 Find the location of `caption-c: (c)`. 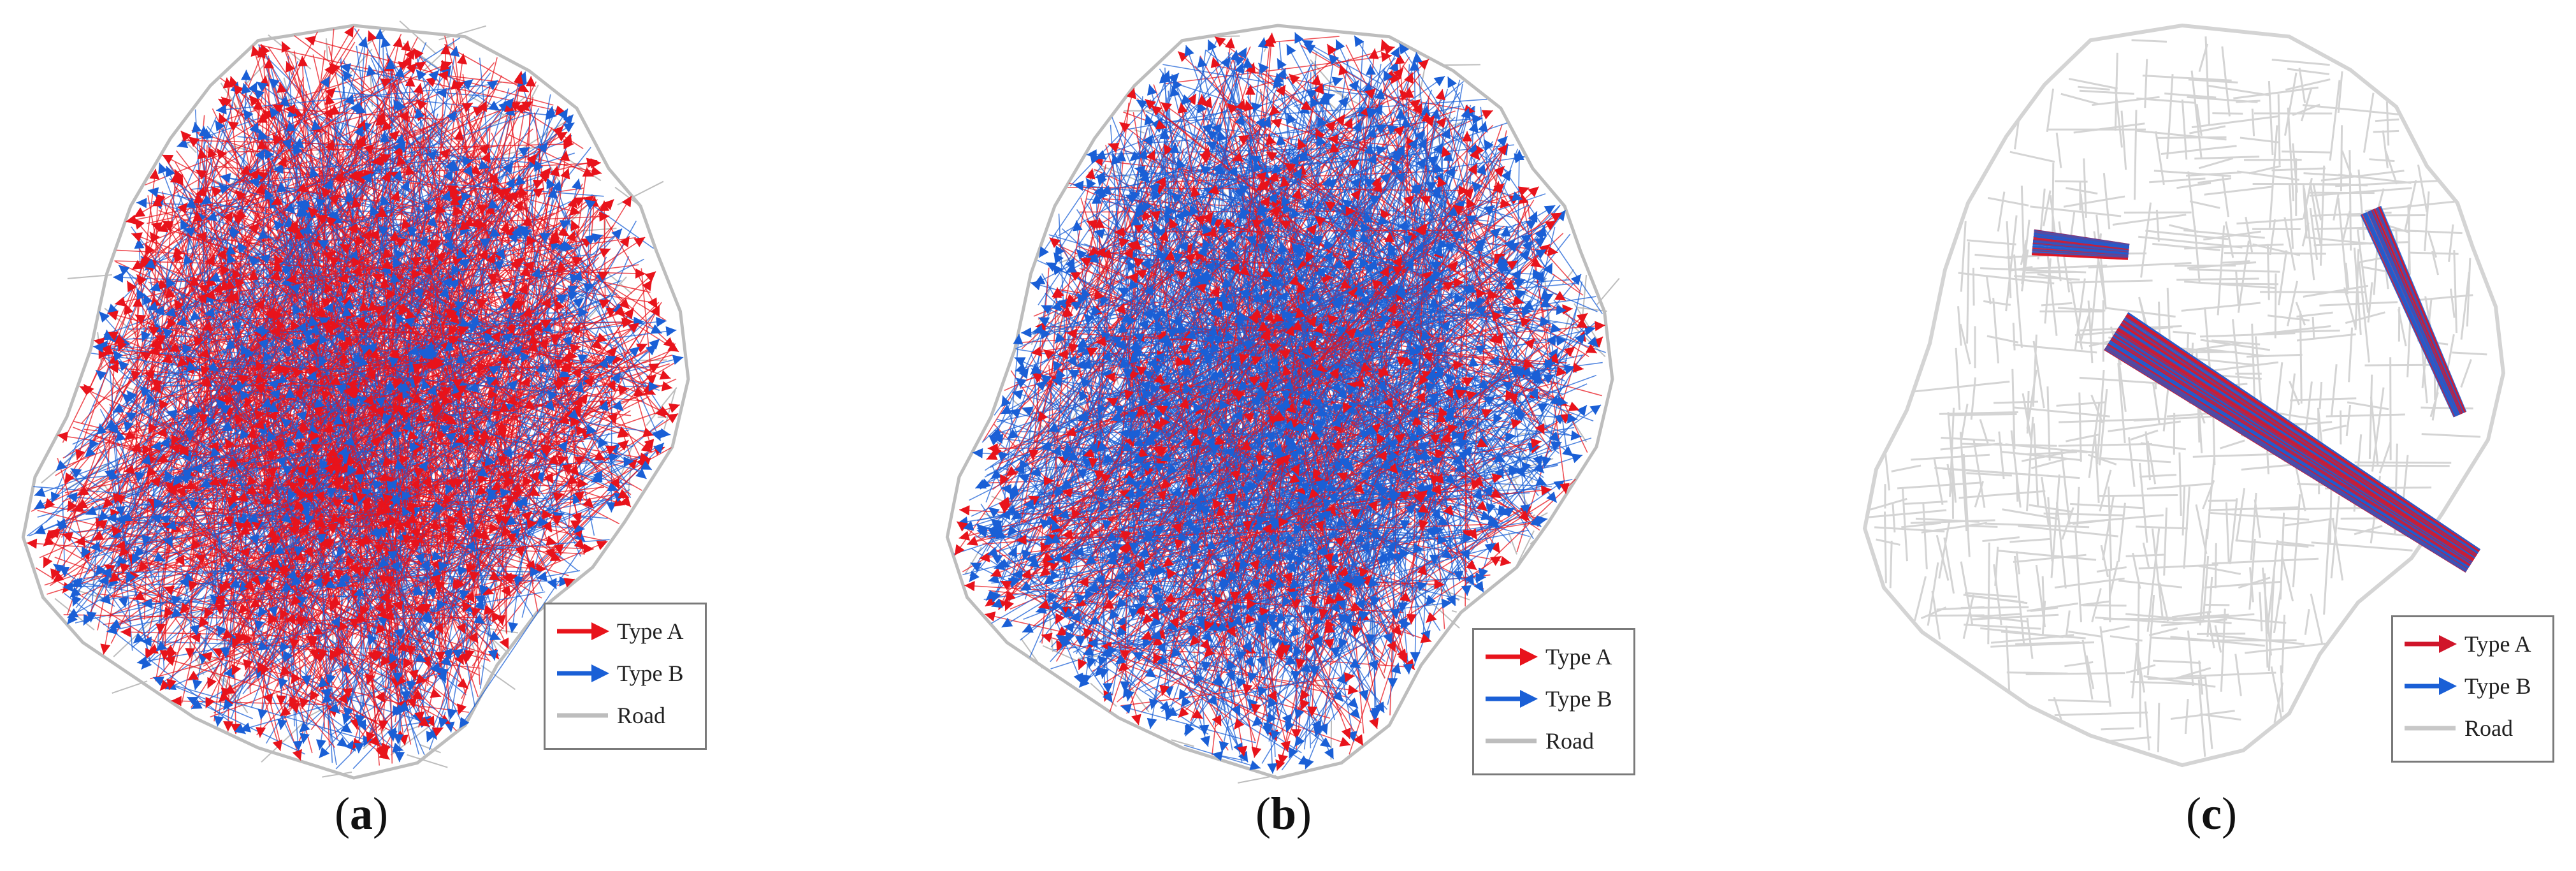

caption-c: (c) is located at coordinates (2211, 813).